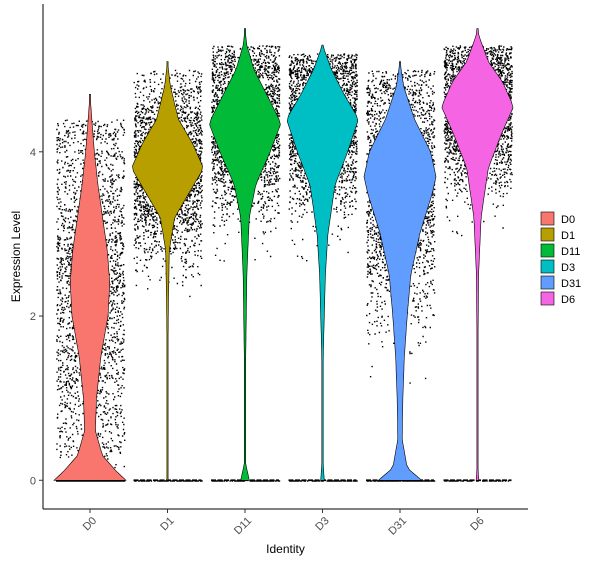 This screenshot has height=568, width=600. I want to click on x-tick-label: D11, so click(243, 526).